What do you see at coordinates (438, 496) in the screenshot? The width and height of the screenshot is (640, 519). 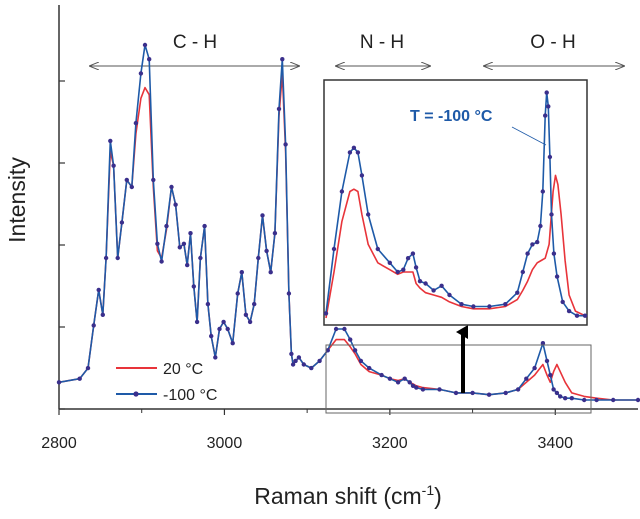 I see `x-axis-title-close: )` at bounding box center [438, 496].